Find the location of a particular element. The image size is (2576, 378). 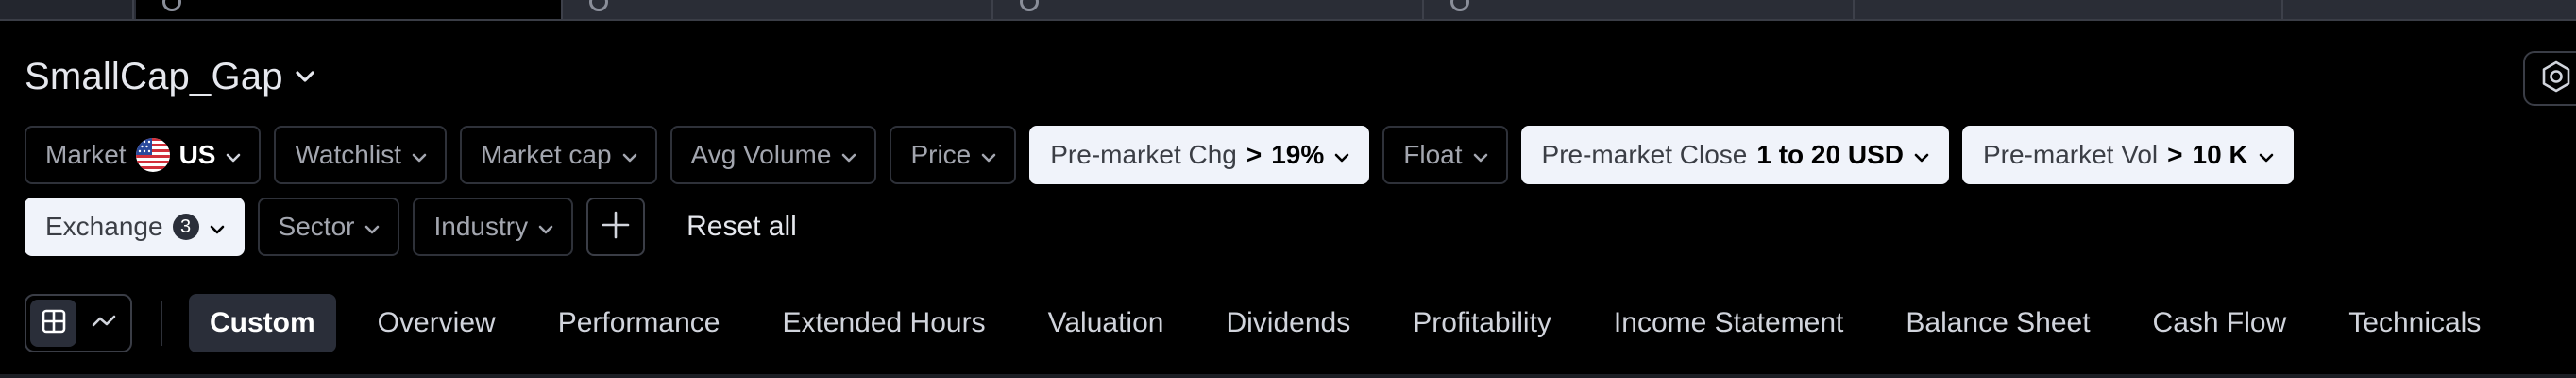

chart-view-button is located at coordinates (103, 323).